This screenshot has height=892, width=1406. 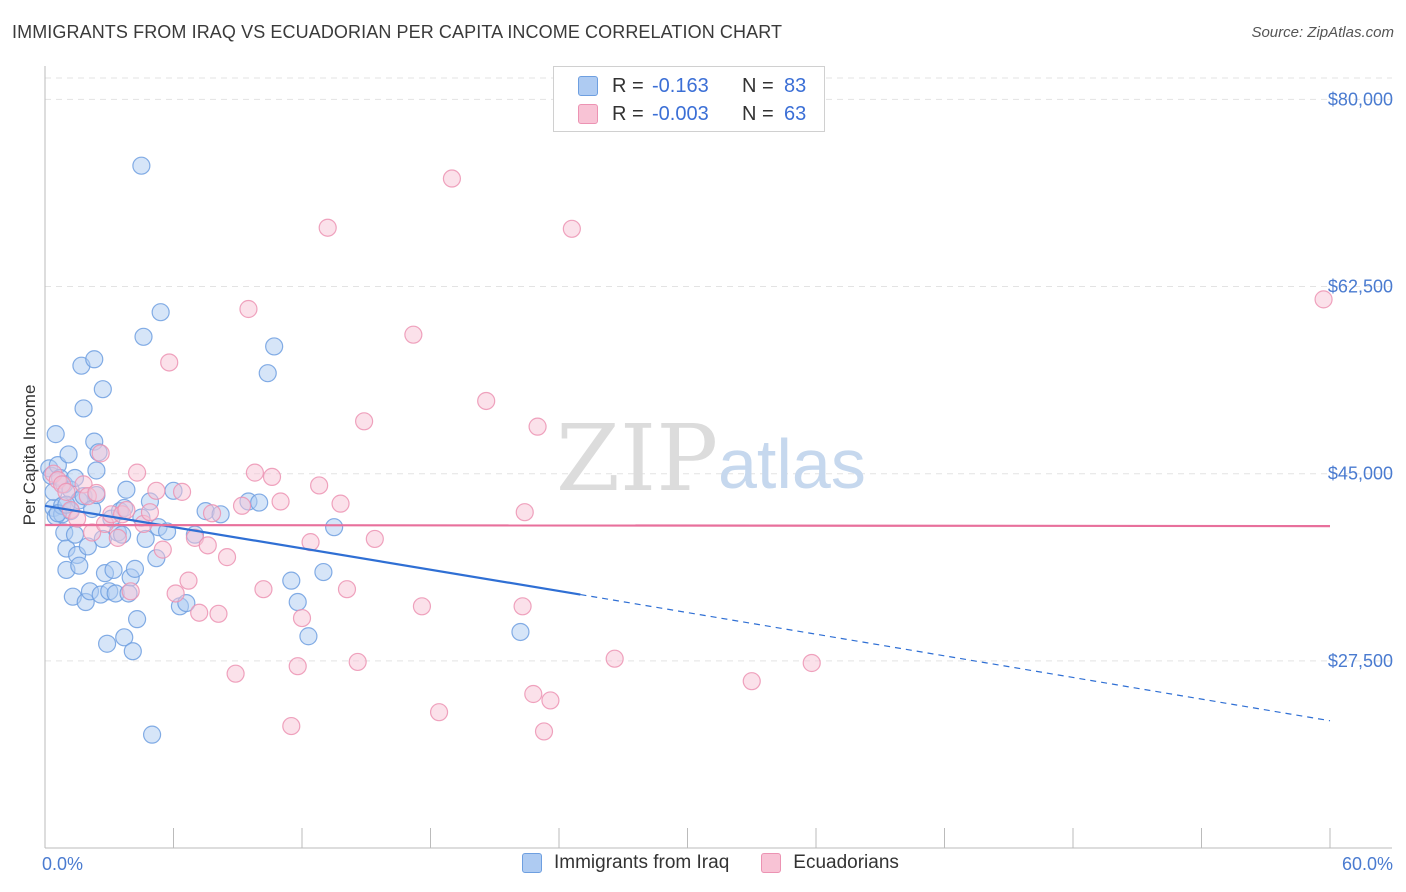 I want to click on y-axis-label: Per Capita Income, so click(x=29, y=455).